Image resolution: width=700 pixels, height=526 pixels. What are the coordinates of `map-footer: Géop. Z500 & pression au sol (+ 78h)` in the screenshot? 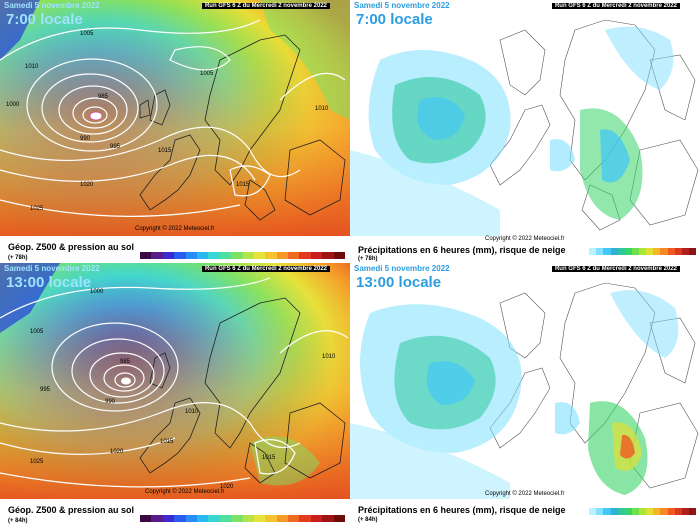 It's located at (175, 249).